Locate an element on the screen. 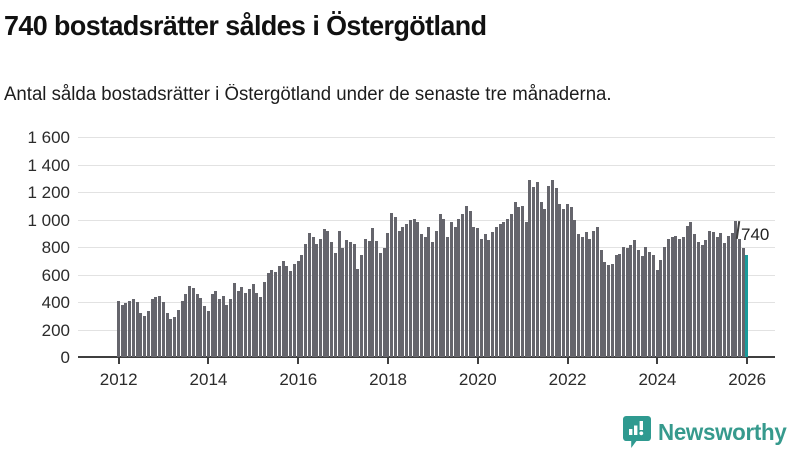 The height and width of the screenshot is (450, 800). x-tick-label: 2012 is located at coordinates (118, 379).